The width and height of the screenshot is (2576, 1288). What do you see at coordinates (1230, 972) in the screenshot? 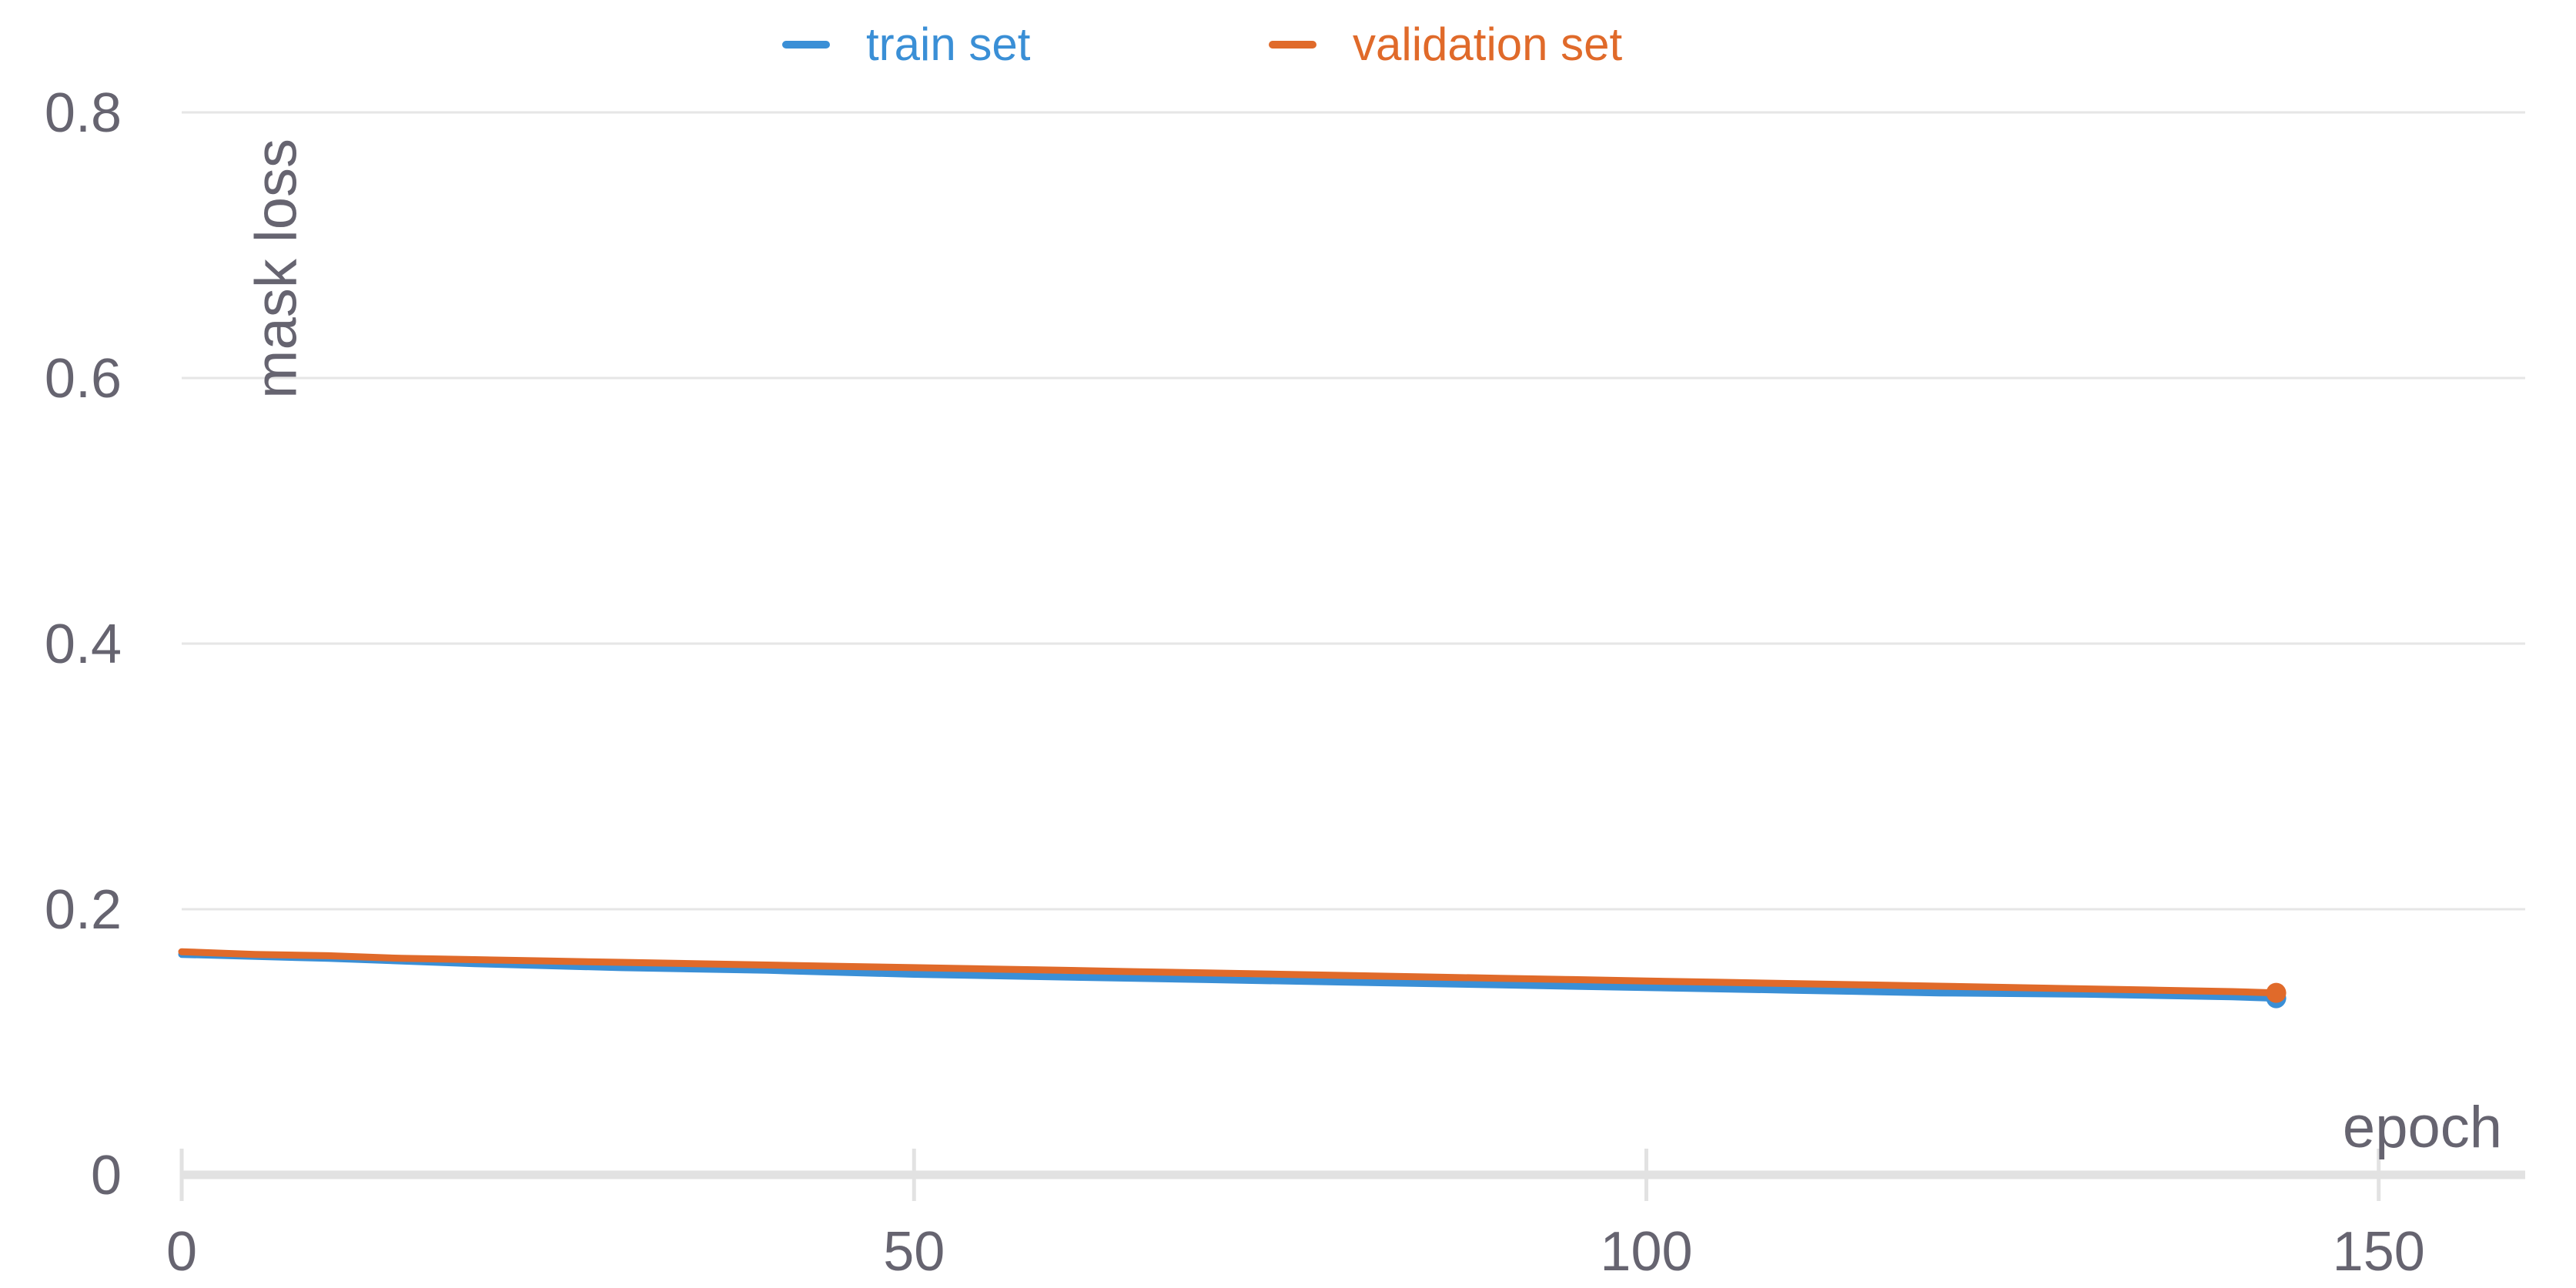
I see `series-line-validation-set` at bounding box center [1230, 972].